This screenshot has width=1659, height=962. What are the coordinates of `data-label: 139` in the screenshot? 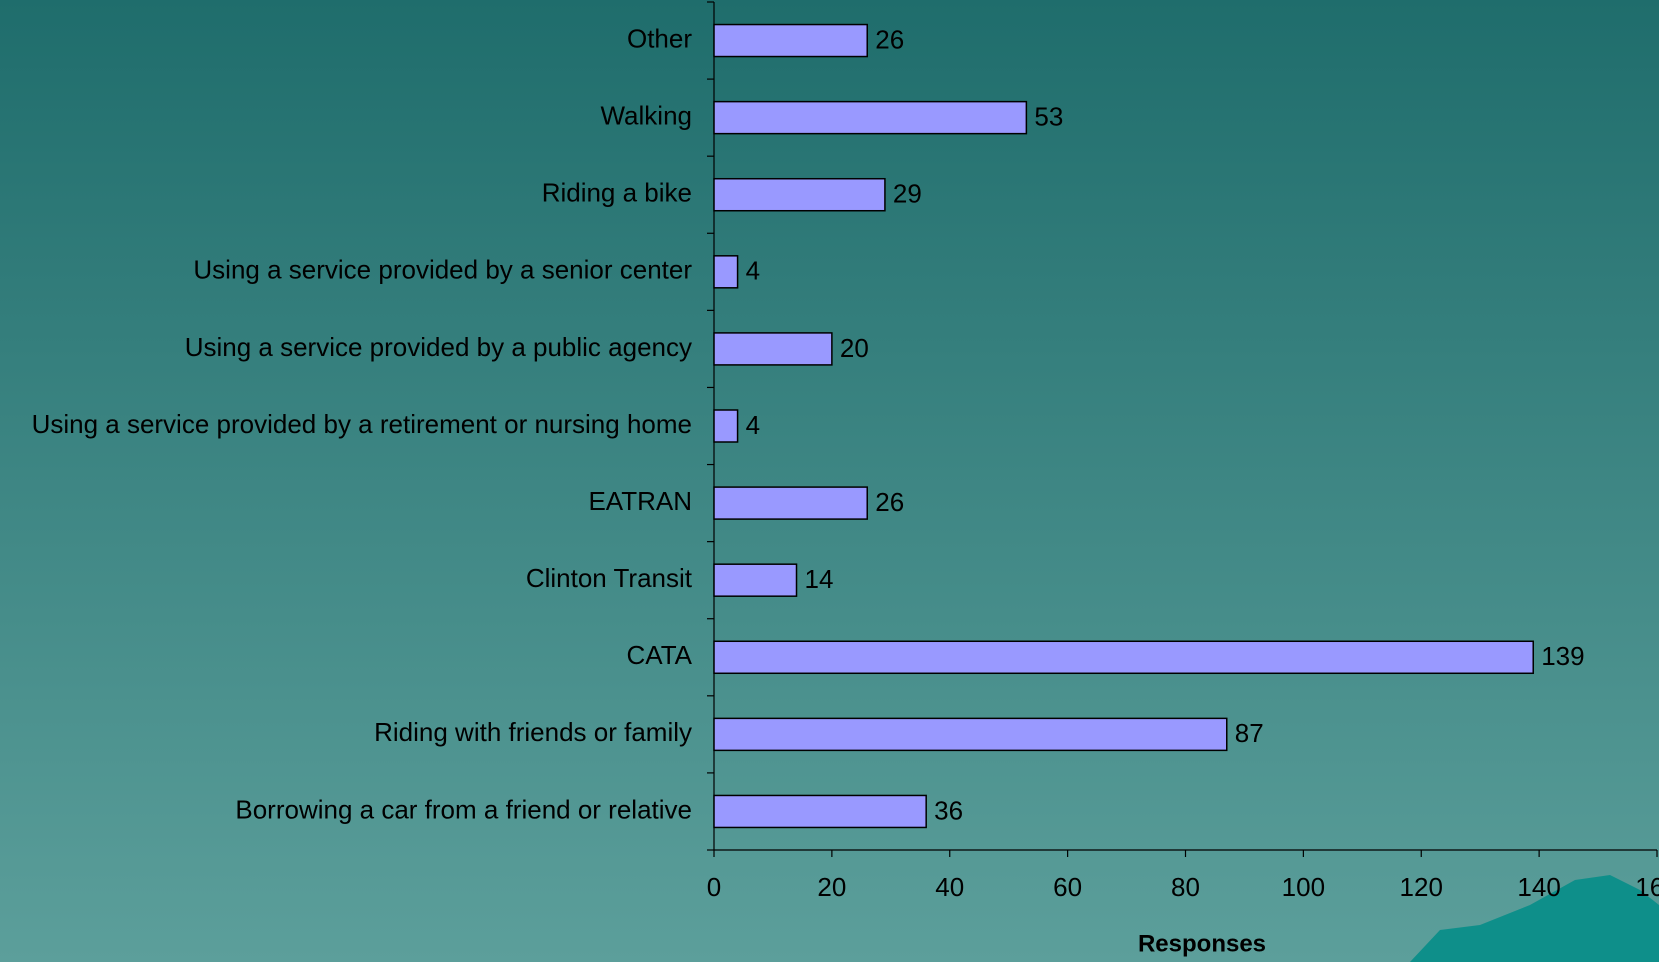 It's located at (1562, 656).